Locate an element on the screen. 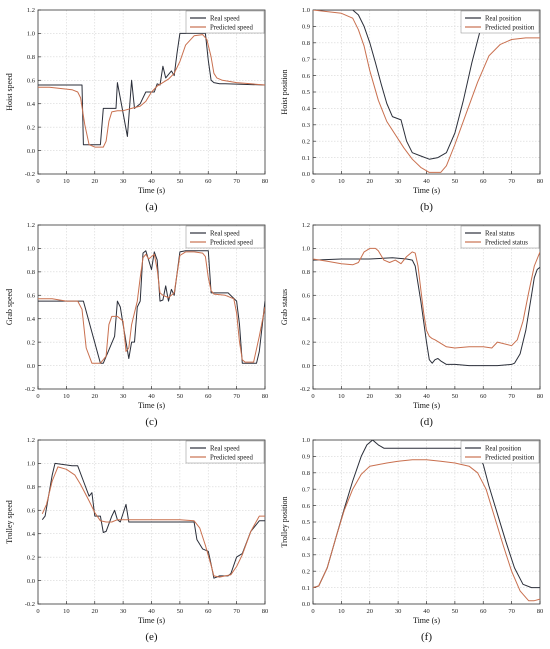  panel-label: (d) is located at coordinates (426, 422).